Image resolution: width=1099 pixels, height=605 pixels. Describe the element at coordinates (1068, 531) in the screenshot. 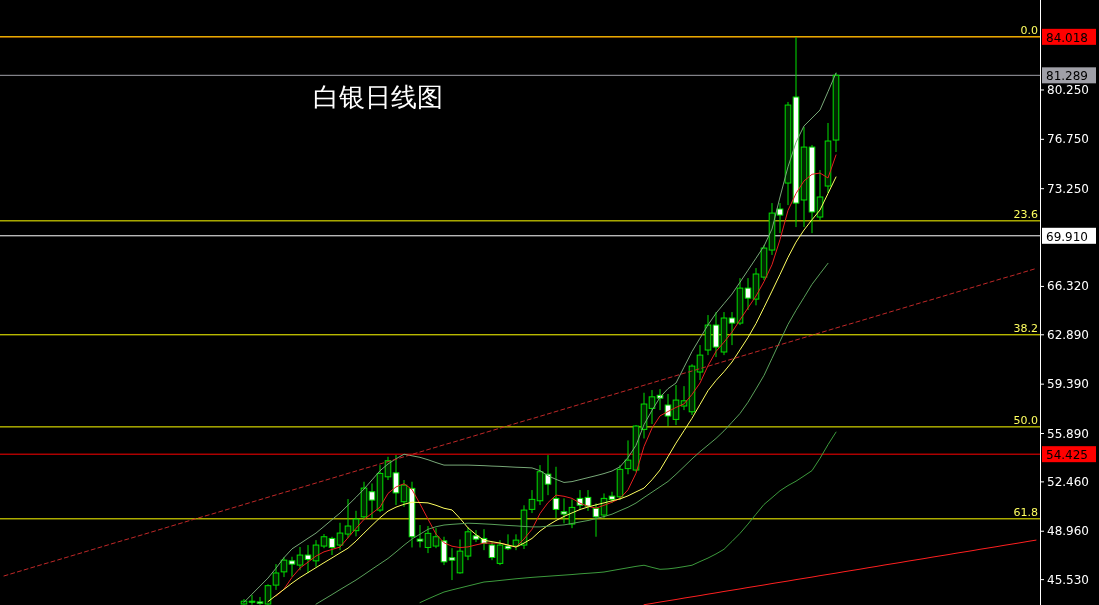

I see `y-tick-label: 48.960` at that location.